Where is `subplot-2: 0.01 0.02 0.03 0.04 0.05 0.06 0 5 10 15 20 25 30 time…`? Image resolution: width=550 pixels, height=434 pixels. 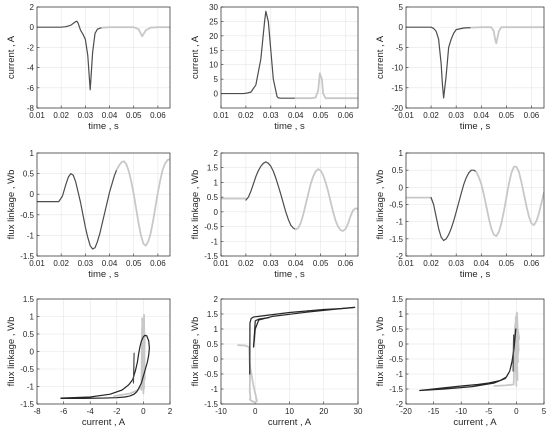 subplot-2: 0.01 0.02 0.03 0.04 0.05 0.06 0 5 10 15 20 25 30 time… is located at coordinates (274, 67).